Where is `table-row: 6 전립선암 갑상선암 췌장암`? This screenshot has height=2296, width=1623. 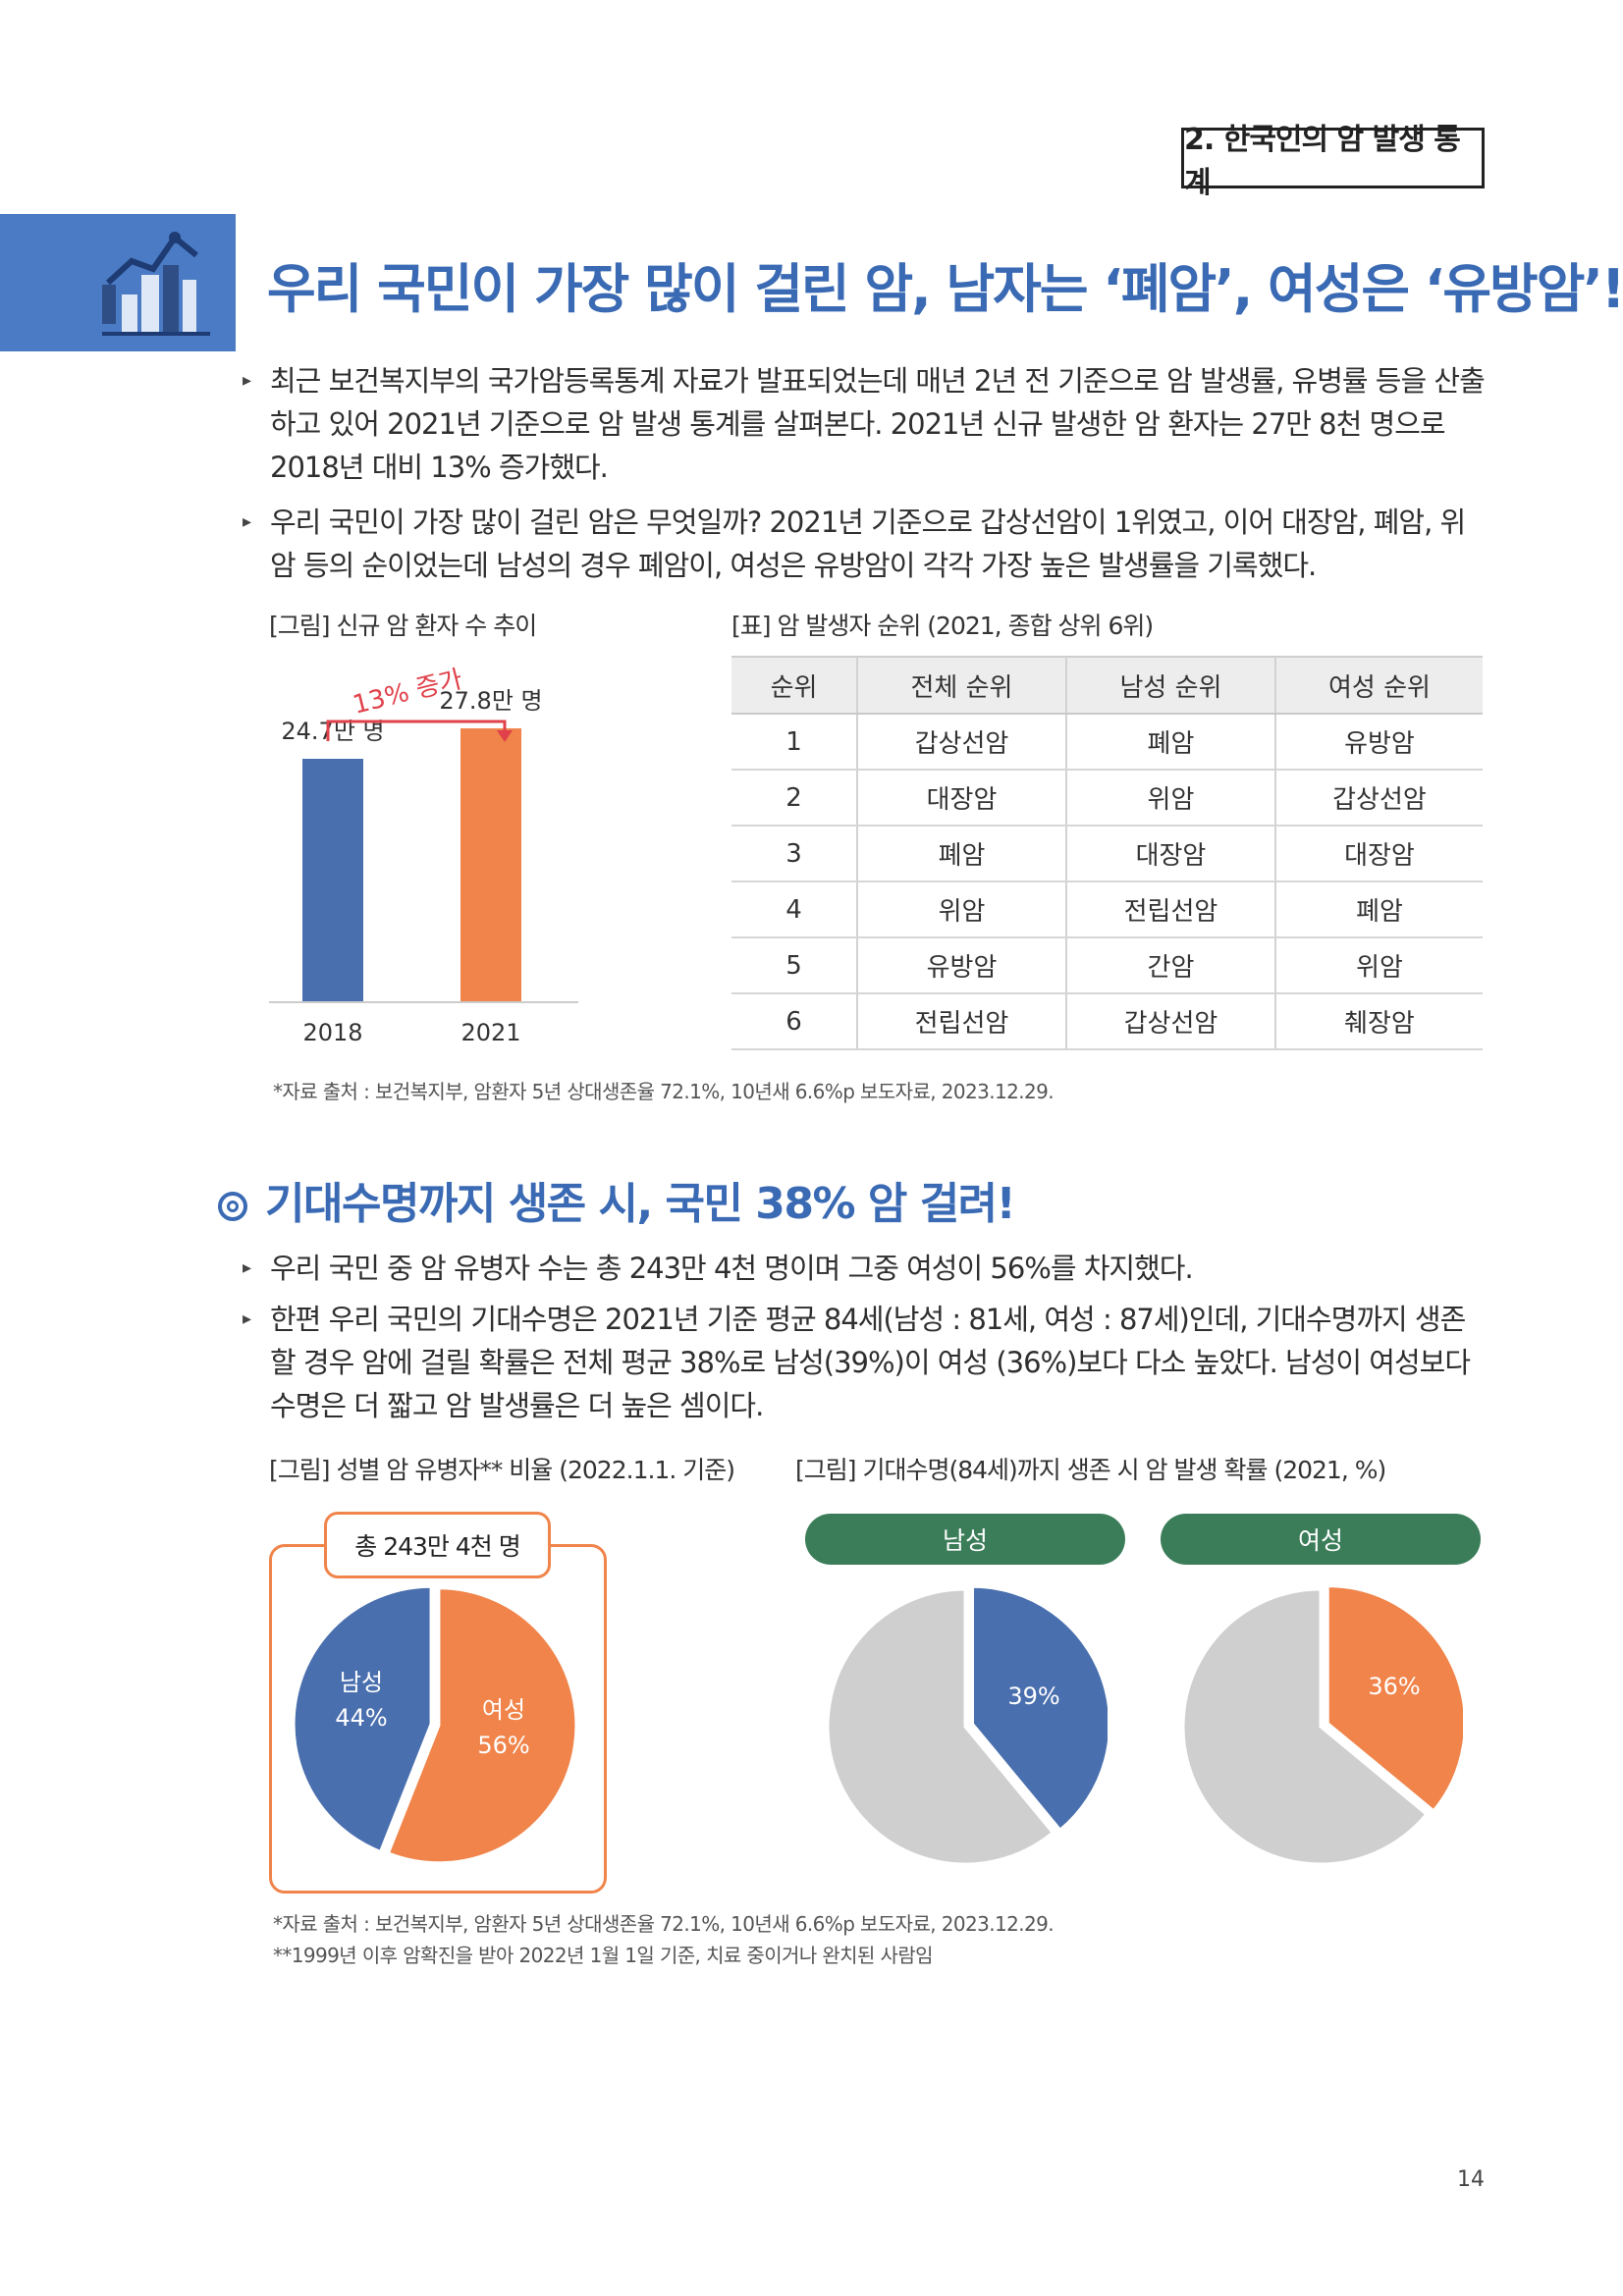 table-row: 6 전립선암 갑상선암 췌장암 is located at coordinates (1107, 1021).